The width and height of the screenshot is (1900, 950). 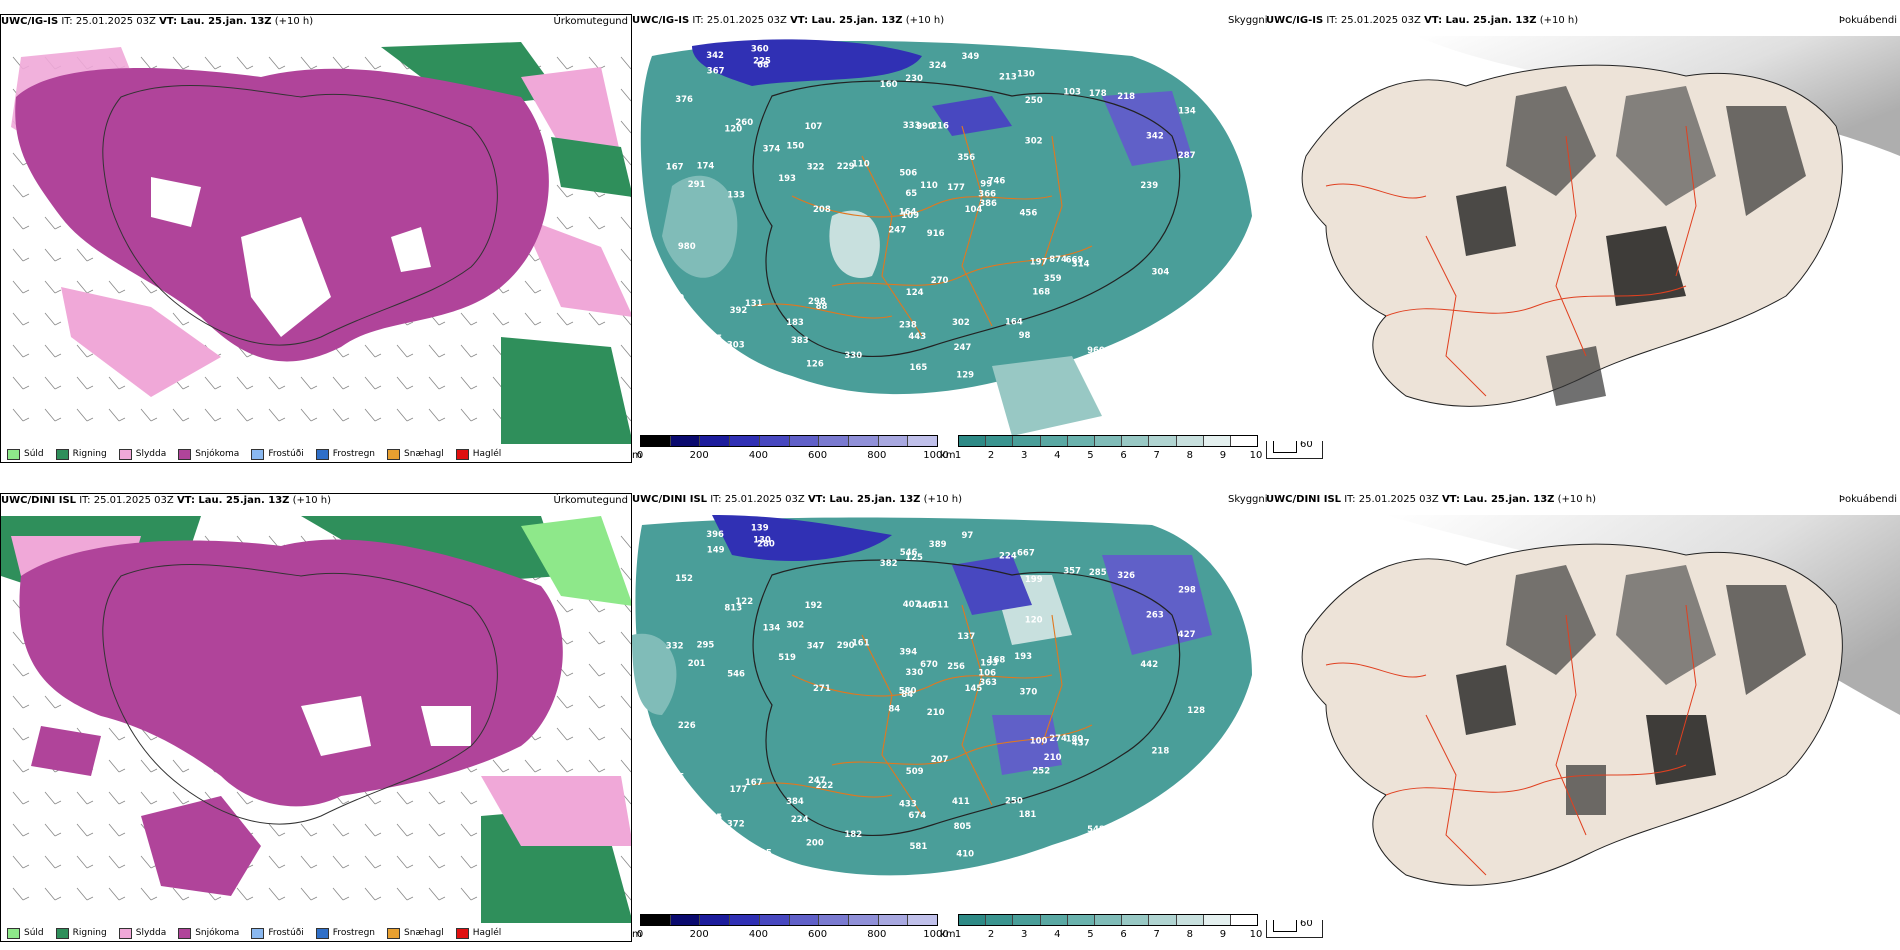 What do you see at coordinates (1187, 635) in the screenshot?
I see `ceiling-label: 427` at bounding box center [1187, 635].